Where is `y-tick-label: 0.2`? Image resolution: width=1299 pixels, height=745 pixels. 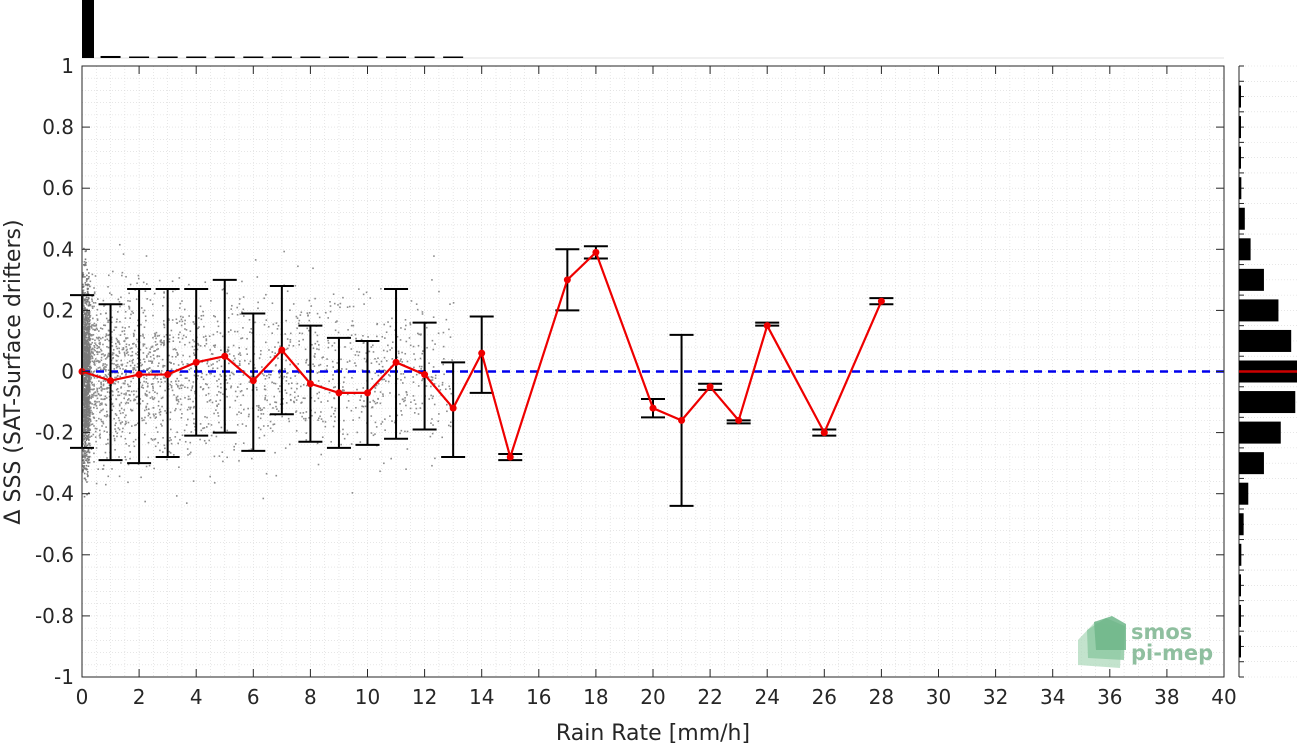 y-tick-label: 0.2 is located at coordinates (58, 310).